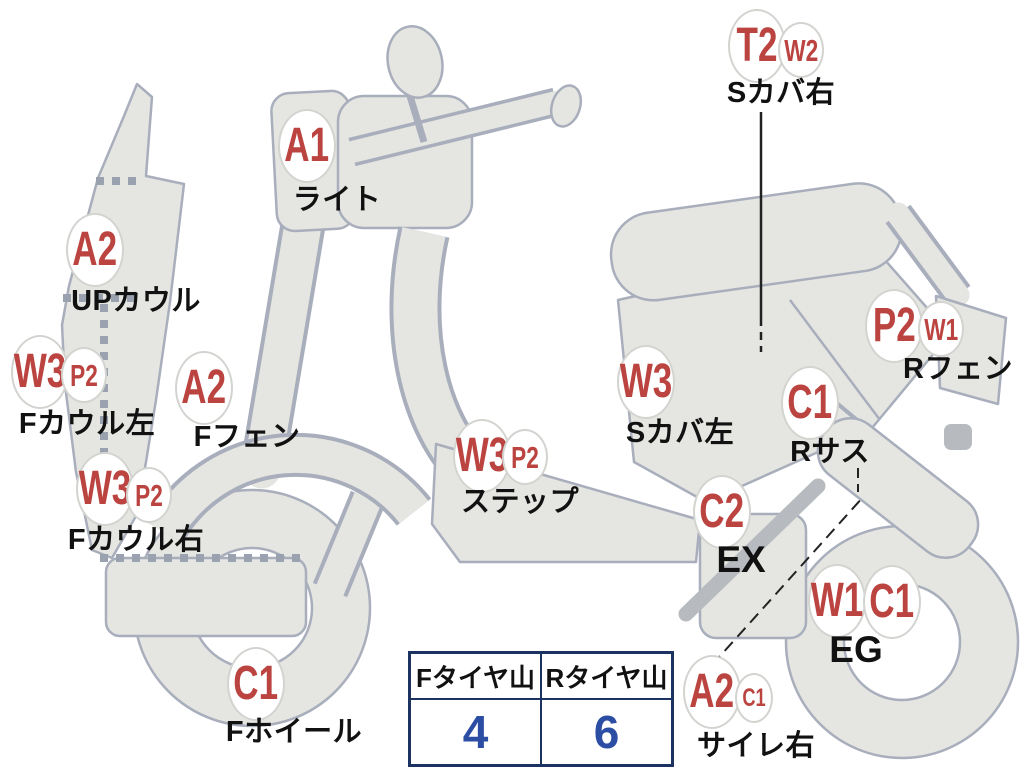 This screenshot has height=768, width=1024. I want to click on code-badge-light: A1, so click(307, 146).